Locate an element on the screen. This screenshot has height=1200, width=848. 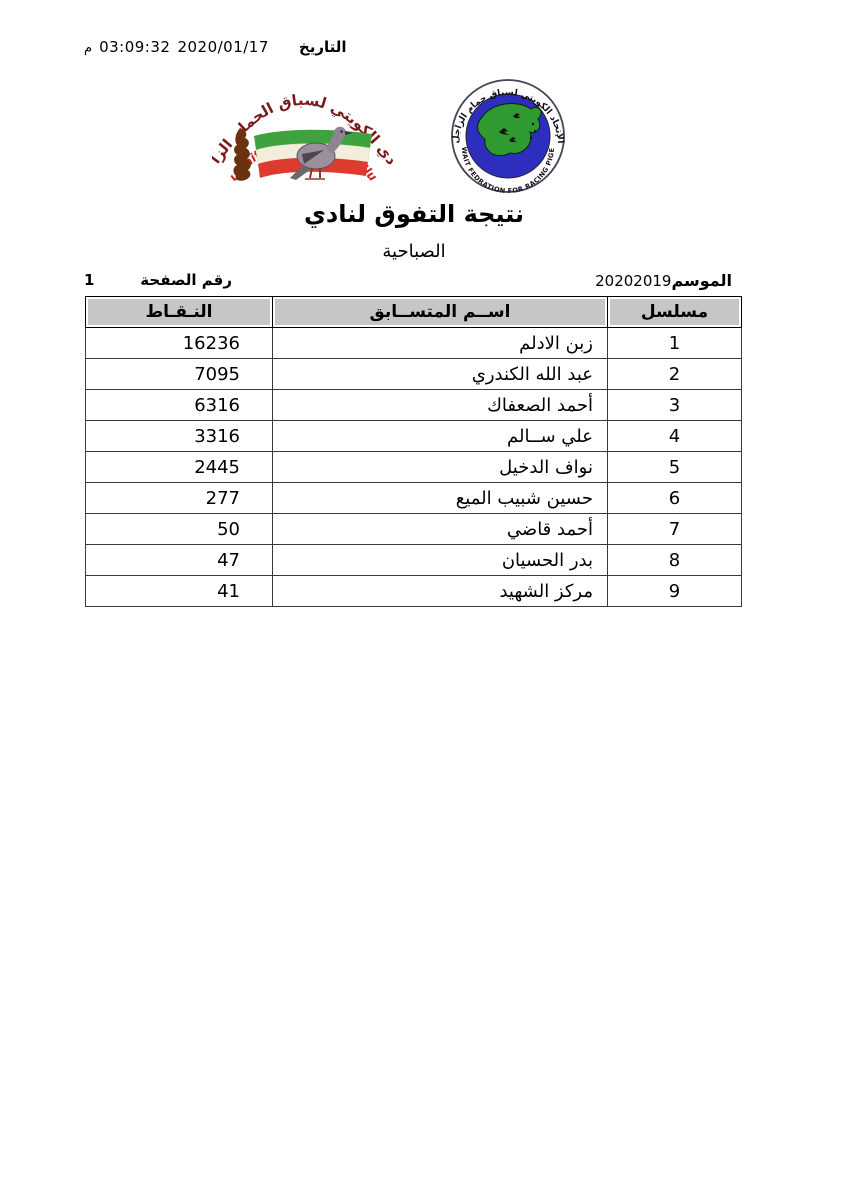
map-pigeons-graphic is located at coordinates (517, 127).